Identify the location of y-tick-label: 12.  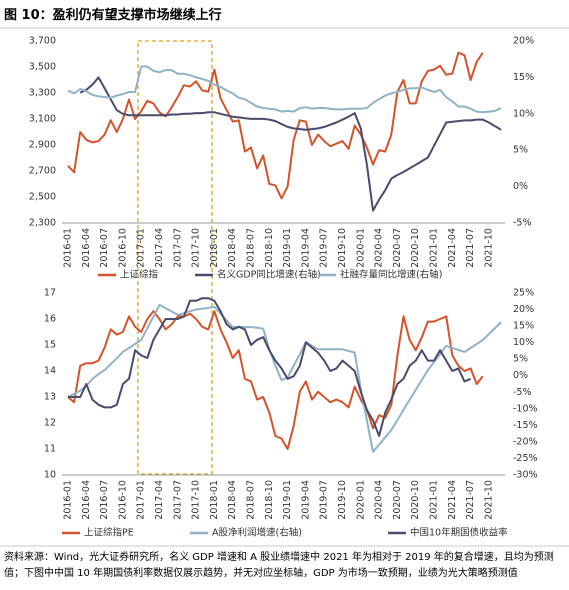
(50, 423).